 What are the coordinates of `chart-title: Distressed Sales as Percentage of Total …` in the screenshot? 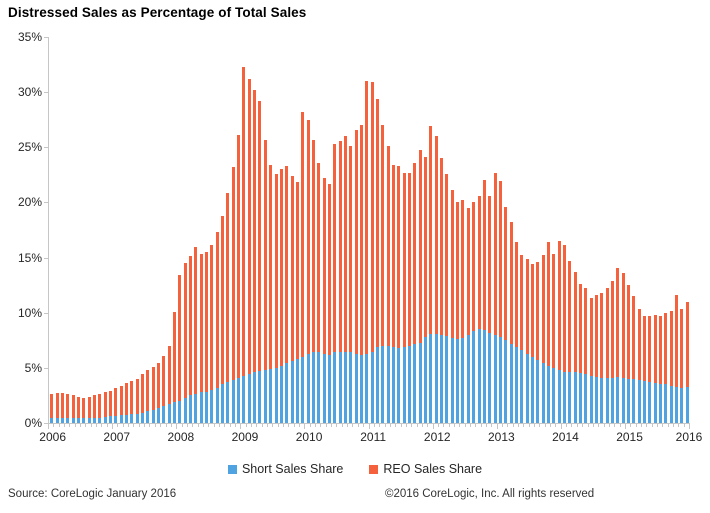 It's located at (157, 12).